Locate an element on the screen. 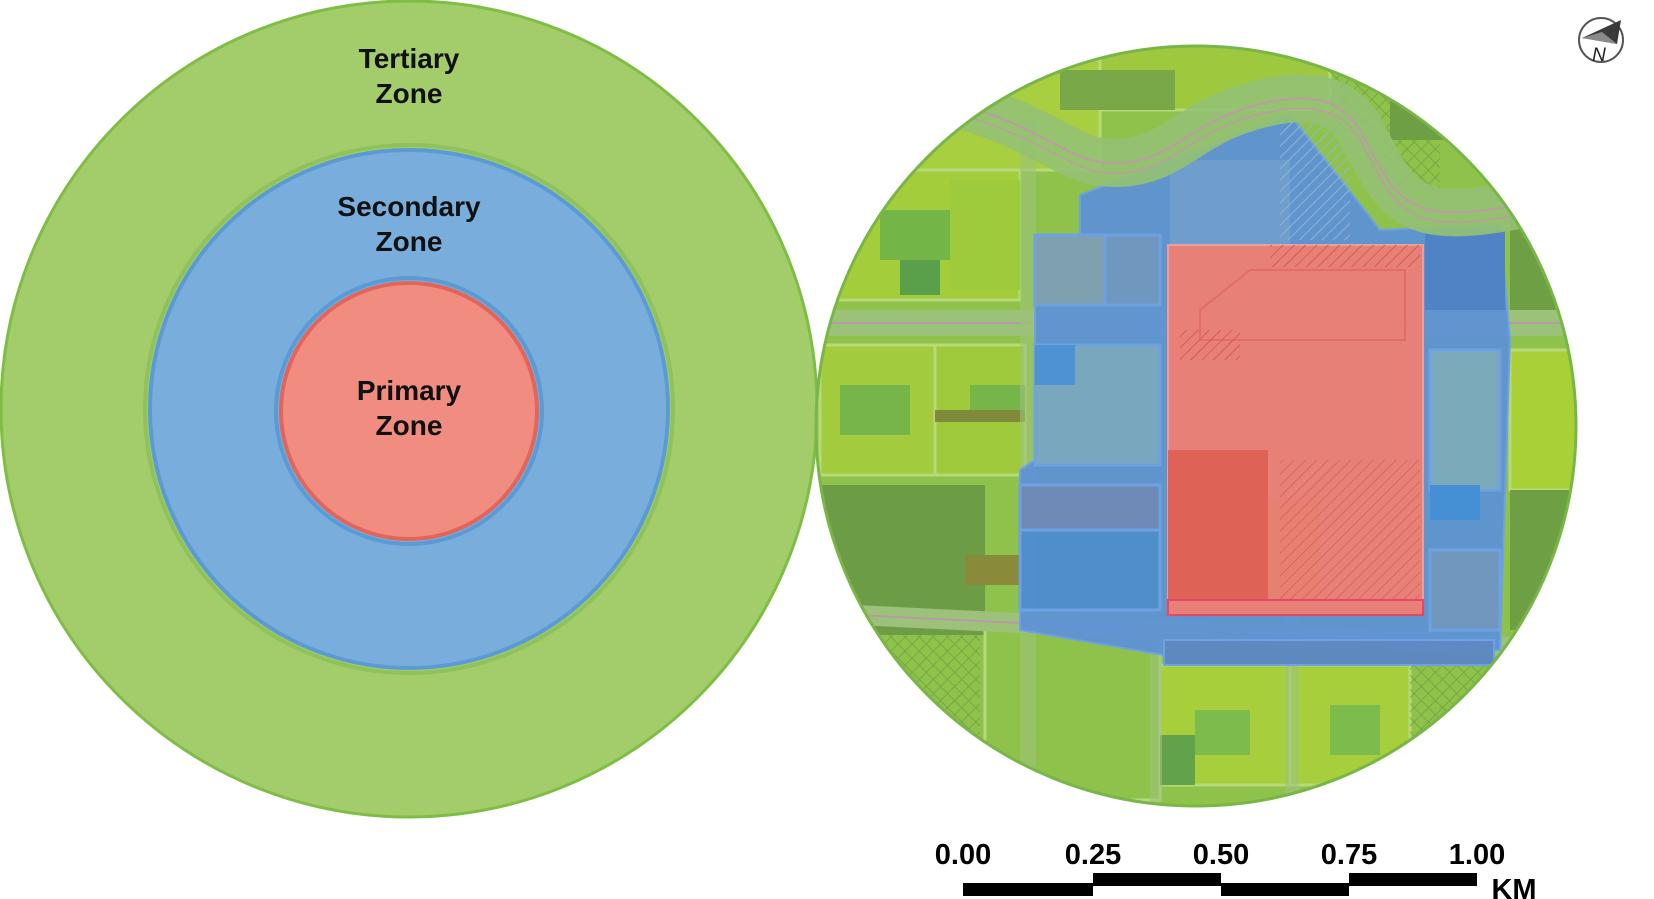 This screenshot has height=899, width=1654. scale-unit: KM is located at coordinates (1513, 886).